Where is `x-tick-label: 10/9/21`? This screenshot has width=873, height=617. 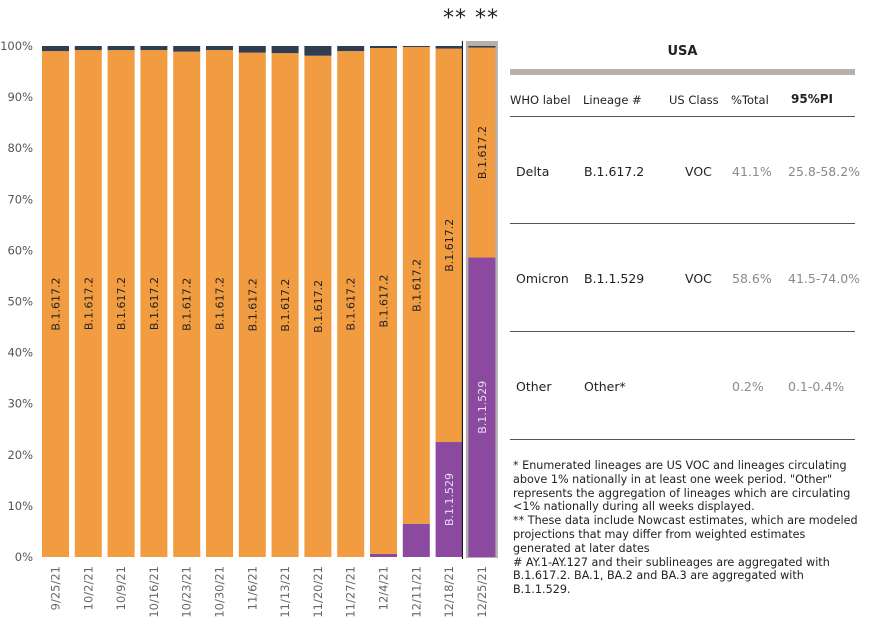
x-tick-label: 10/9/21 is located at coordinates (121, 588).